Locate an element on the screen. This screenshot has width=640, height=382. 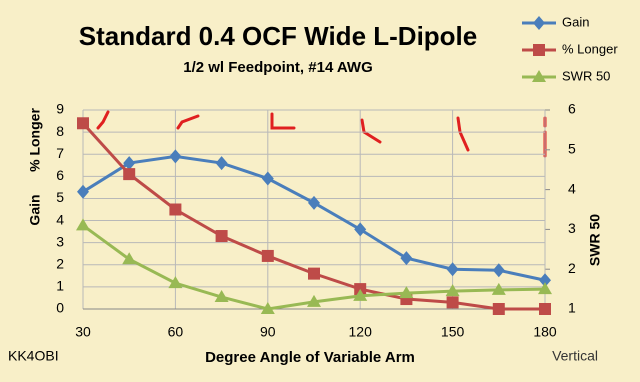
legend-label: Gain is located at coordinates (575, 21).